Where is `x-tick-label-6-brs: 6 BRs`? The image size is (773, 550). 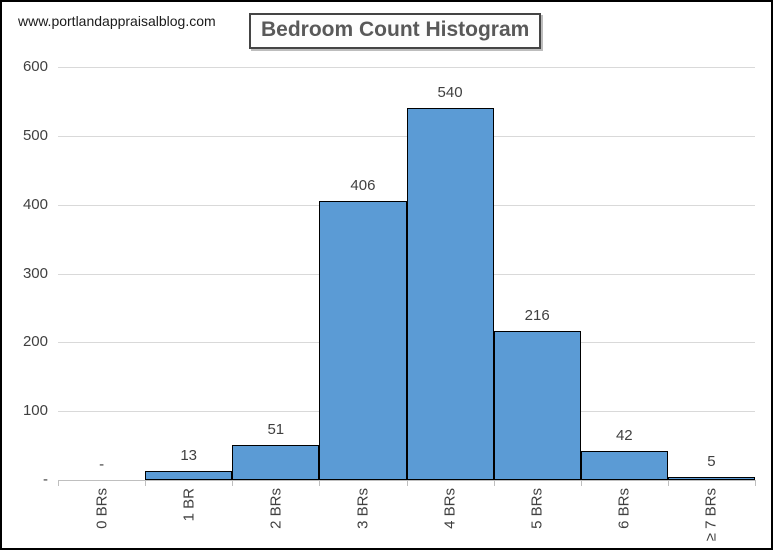 x-tick-label-6-brs: 6 BRs is located at coordinates (624, 508).